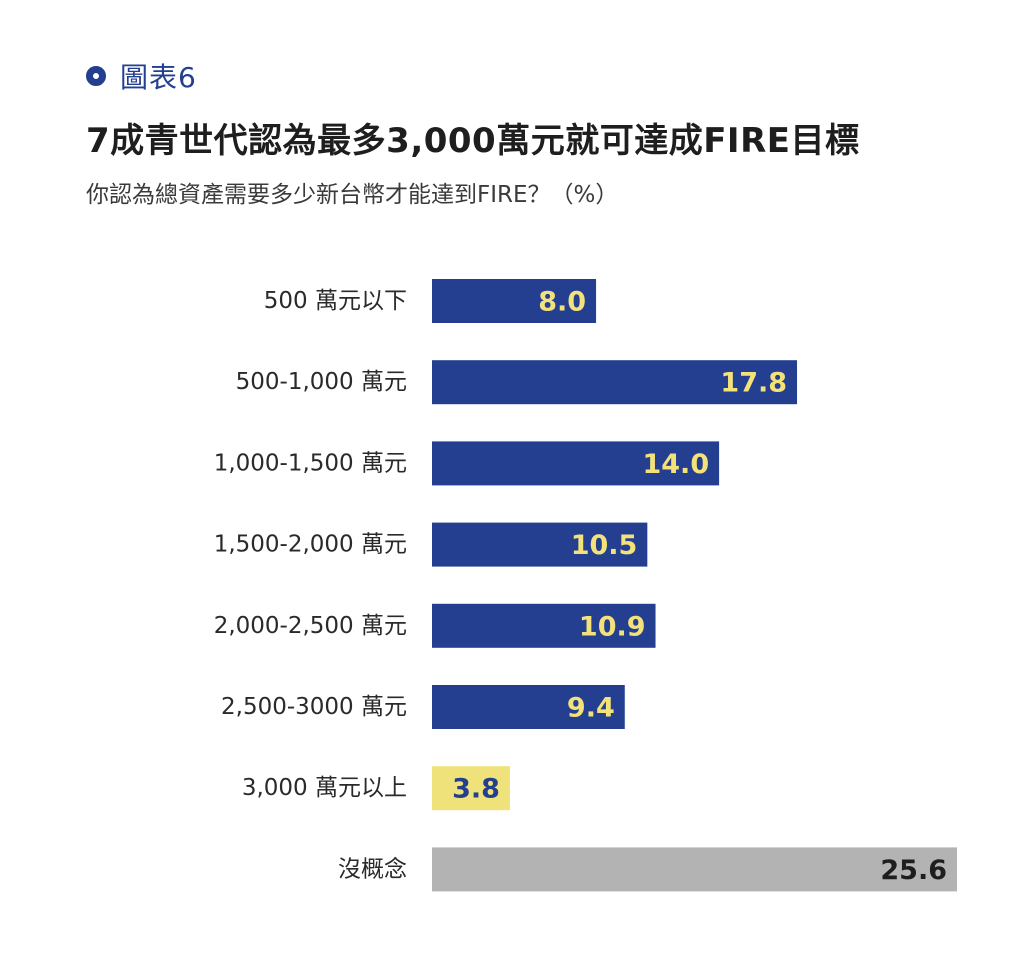 This screenshot has width=1024, height=960. Describe the element at coordinates (314, 707) in the screenshot. I see `category-label: 2,500-3000 萬元` at that location.